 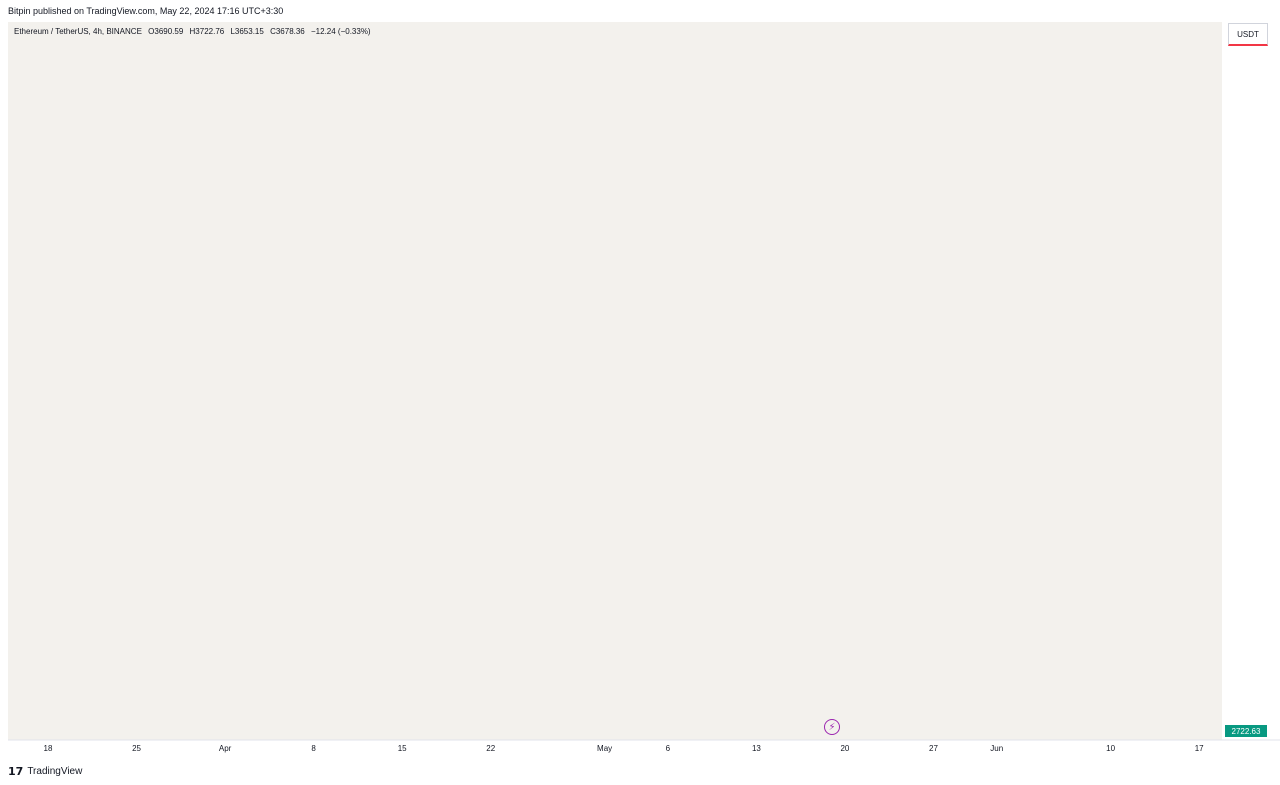 What do you see at coordinates (48, 748) in the screenshot?
I see `x-tick-label: 18` at bounding box center [48, 748].